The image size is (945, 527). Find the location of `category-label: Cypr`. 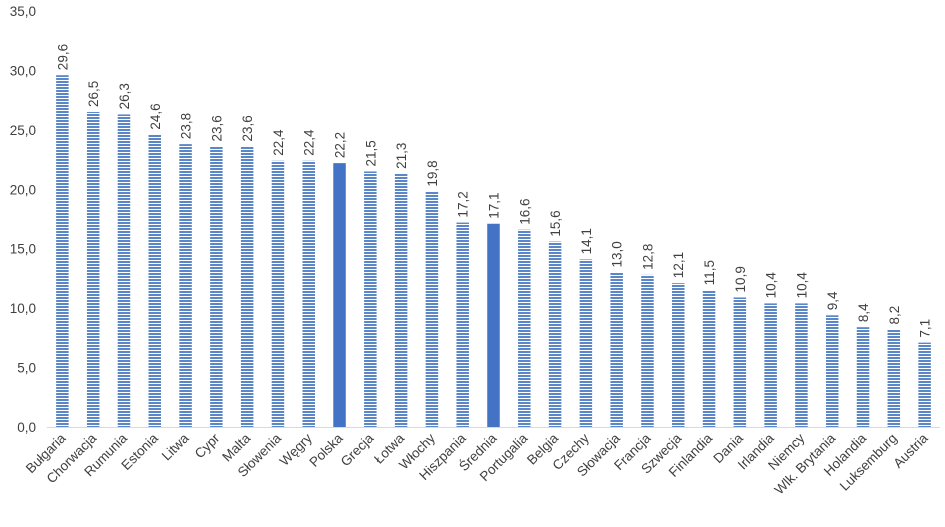

category-label: Cypr is located at coordinates (207, 445).